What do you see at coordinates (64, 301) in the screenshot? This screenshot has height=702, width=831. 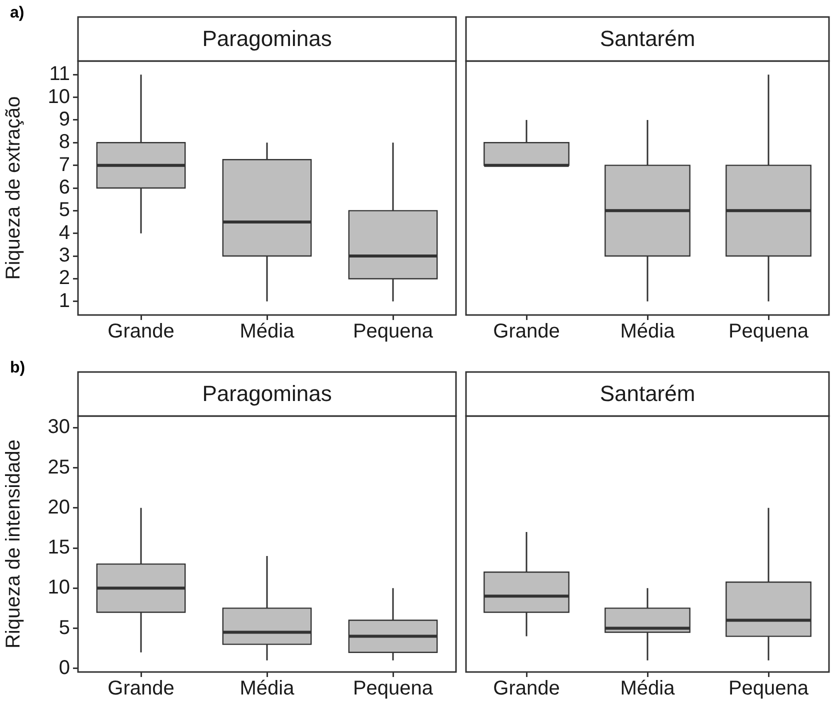 I see `y-tick-label: 1` at bounding box center [64, 301].